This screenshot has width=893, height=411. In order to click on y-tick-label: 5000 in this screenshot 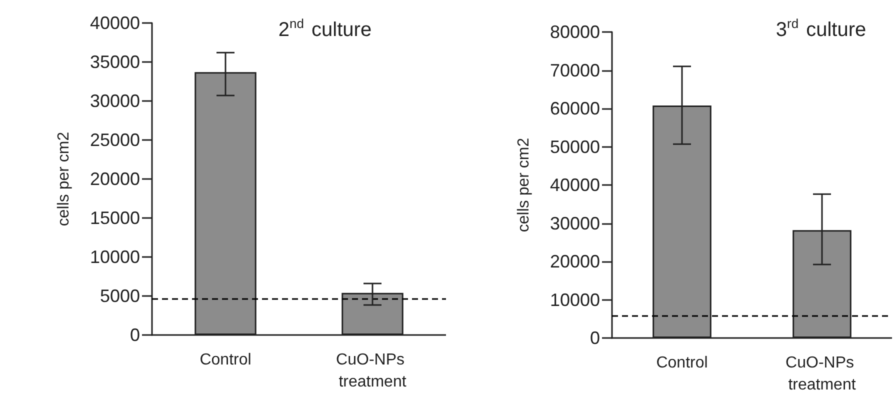, I will do `click(120, 296)`.